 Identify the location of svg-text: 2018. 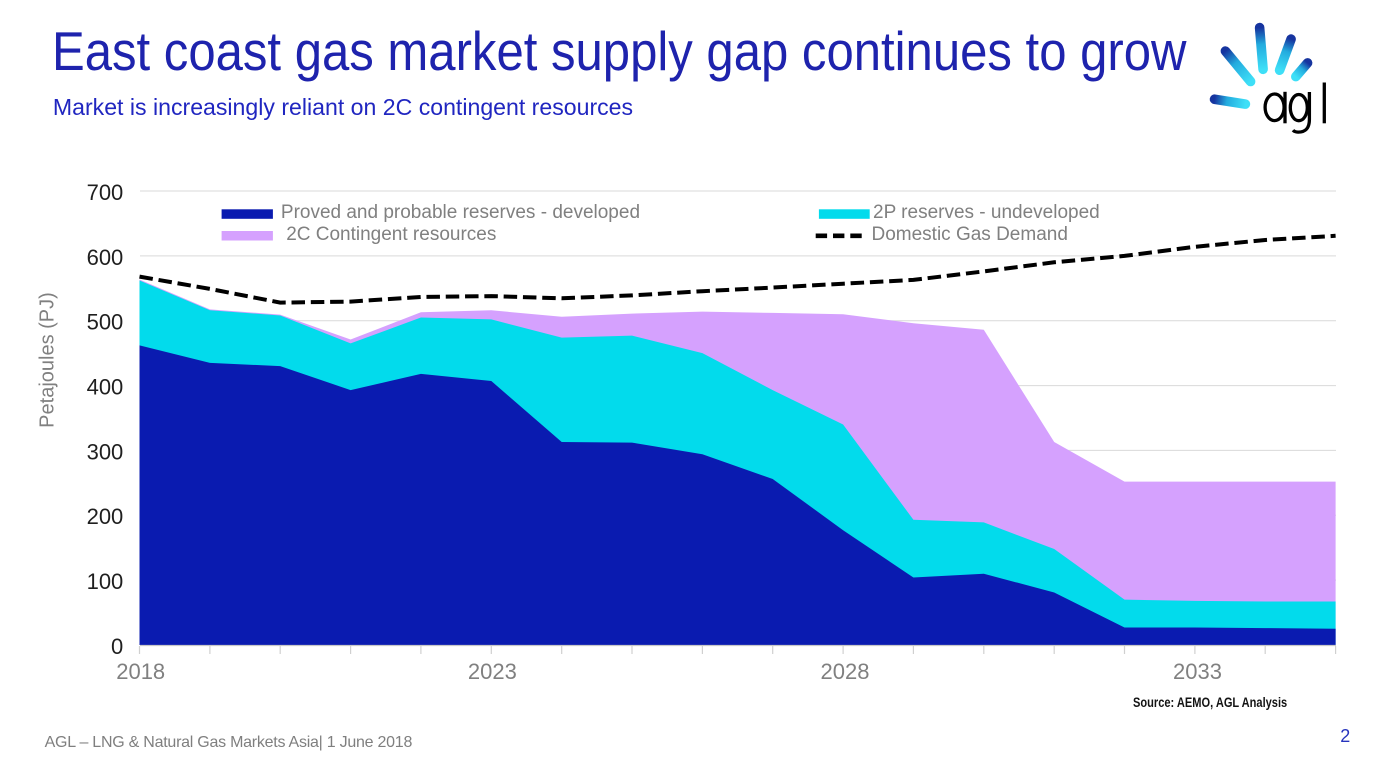
(140, 671).